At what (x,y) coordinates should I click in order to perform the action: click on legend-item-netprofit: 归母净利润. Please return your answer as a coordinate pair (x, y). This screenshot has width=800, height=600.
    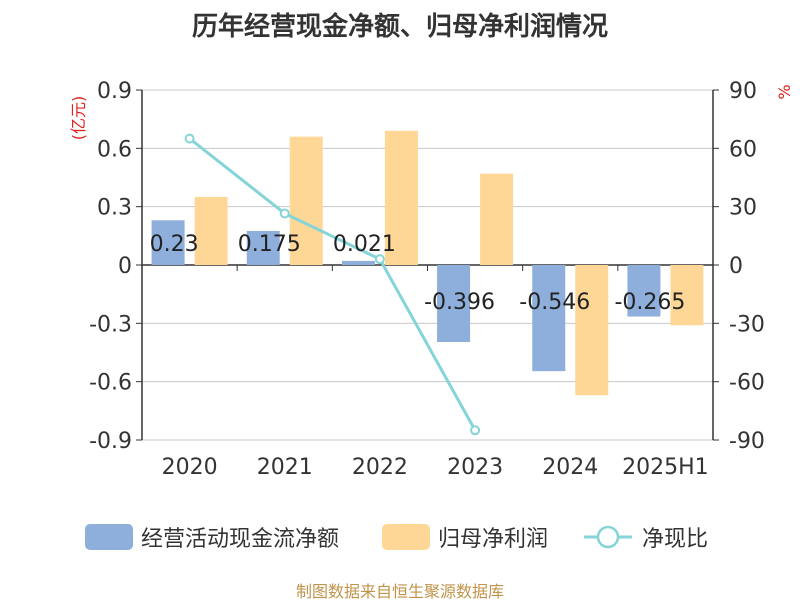
    Looking at the image, I should click on (465, 537).